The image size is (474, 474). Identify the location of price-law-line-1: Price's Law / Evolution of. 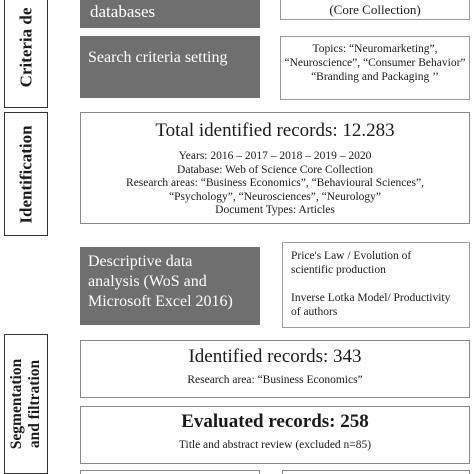
(351, 256).